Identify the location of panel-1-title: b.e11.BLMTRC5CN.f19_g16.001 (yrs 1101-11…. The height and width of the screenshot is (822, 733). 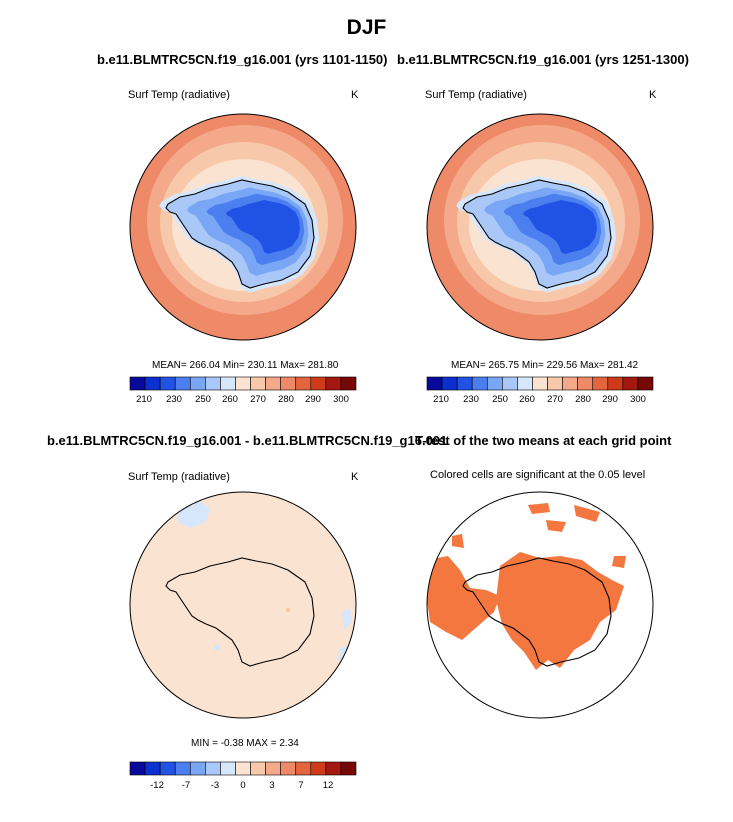
(242, 59).